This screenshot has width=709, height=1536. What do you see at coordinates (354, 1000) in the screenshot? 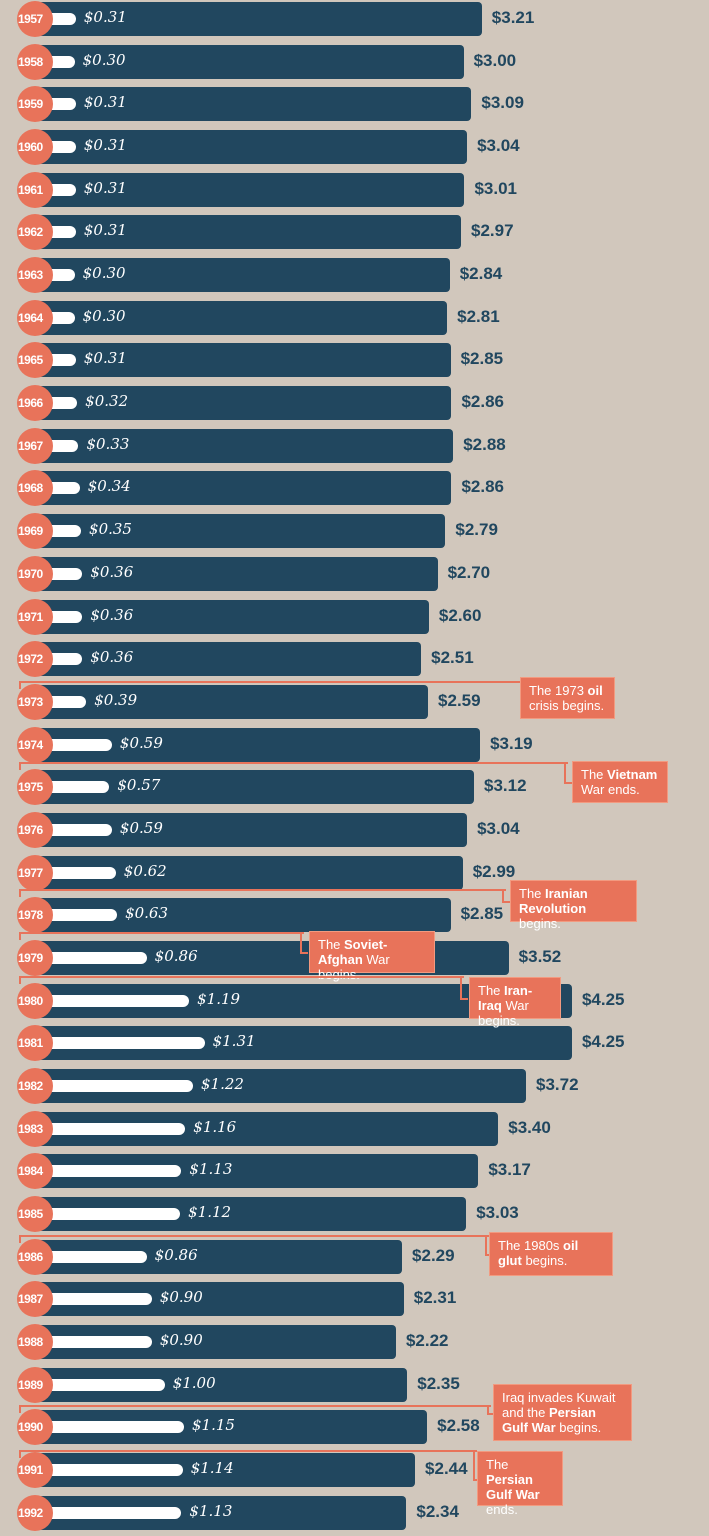
I see `bar-row: $1.19 $4.25 1980` at bounding box center [354, 1000].